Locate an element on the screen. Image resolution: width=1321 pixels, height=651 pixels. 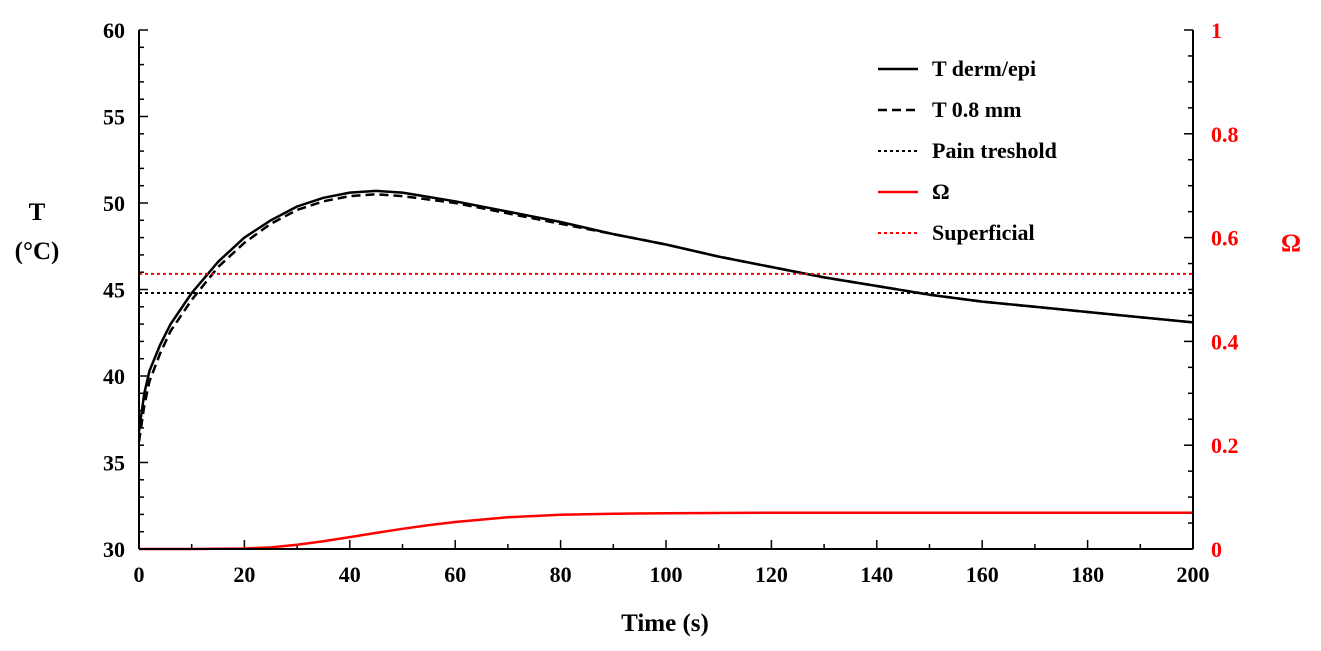
legend-label: T derm/epi is located at coordinates (984, 68).